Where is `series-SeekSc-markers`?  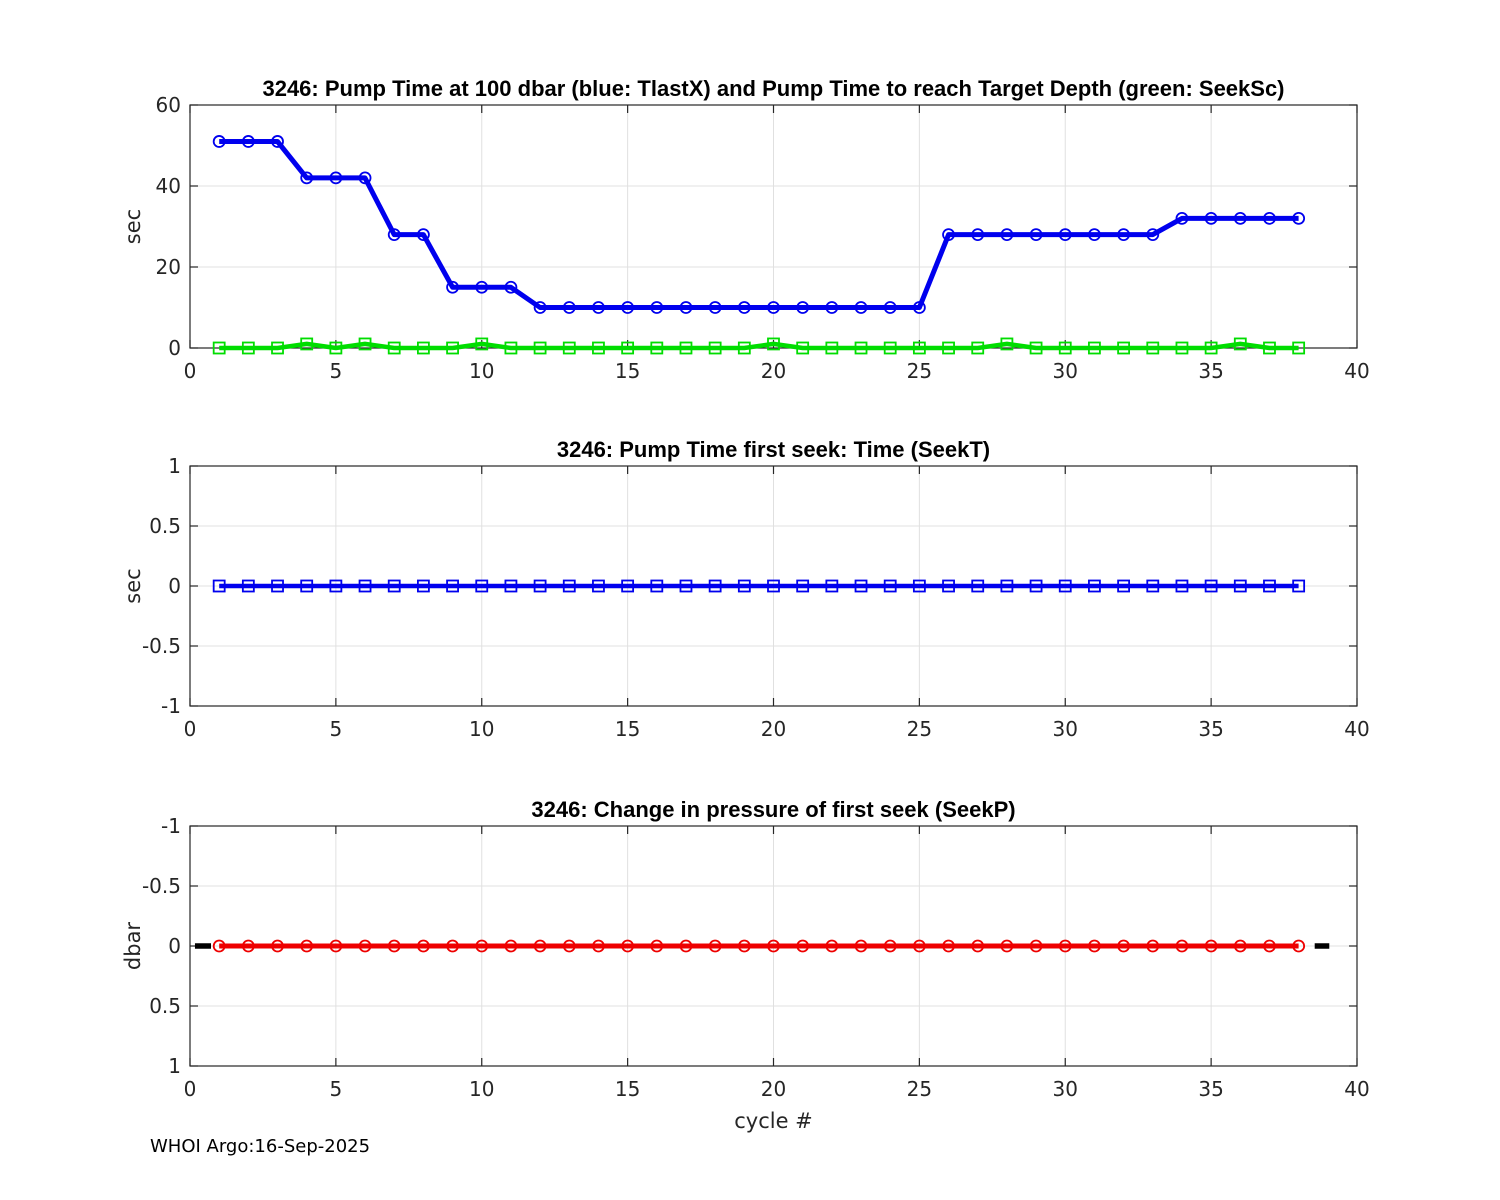 series-SeekSc-markers is located at coordinates (759, 346).